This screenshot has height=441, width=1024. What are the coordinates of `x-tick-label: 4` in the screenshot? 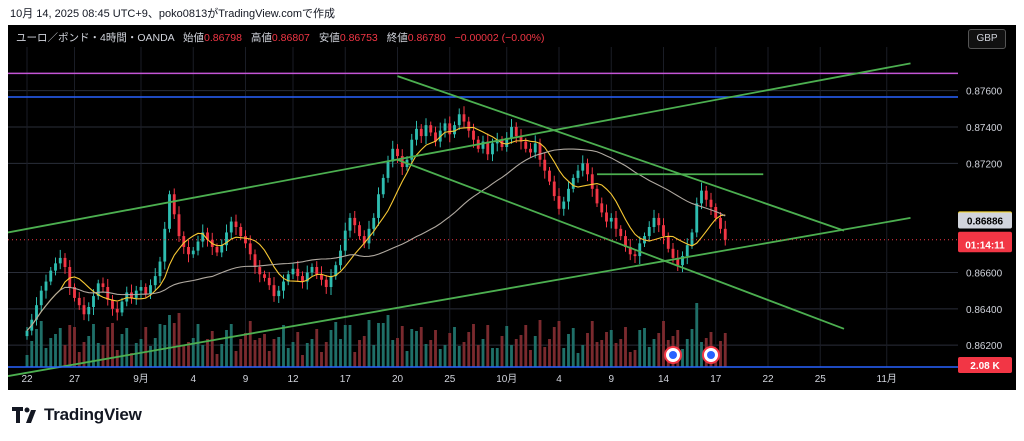 It's located at (193, 379).